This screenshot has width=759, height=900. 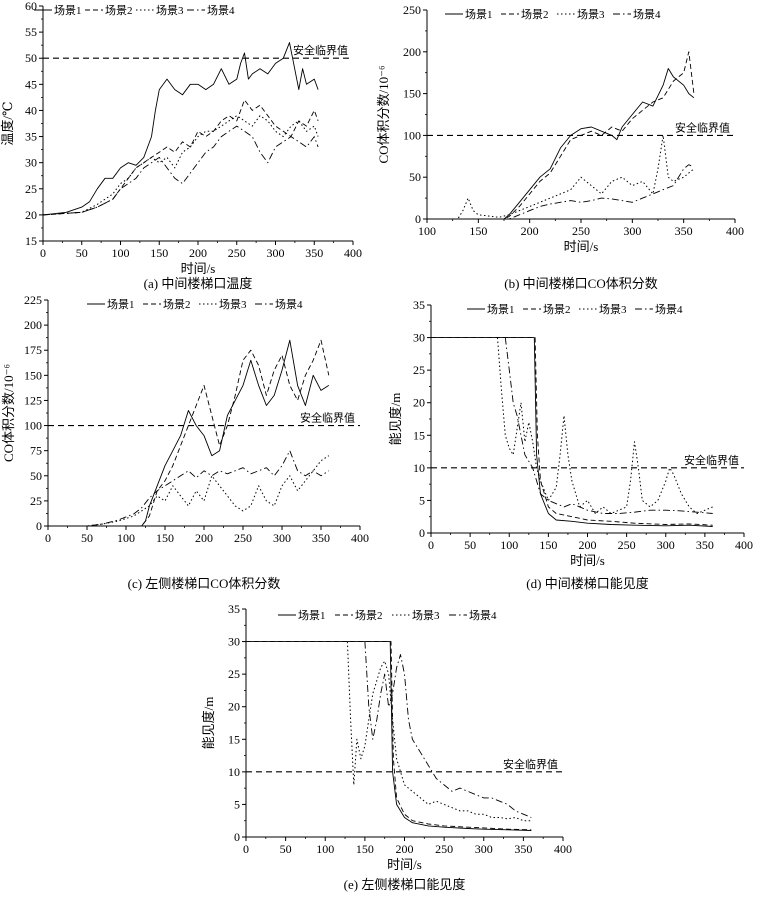 What do you see at coordinates (8, 413) in the screenshot?
I see `y-axis-label: CO体积分数/10⁻⁶` at bounding box center [8, 413].